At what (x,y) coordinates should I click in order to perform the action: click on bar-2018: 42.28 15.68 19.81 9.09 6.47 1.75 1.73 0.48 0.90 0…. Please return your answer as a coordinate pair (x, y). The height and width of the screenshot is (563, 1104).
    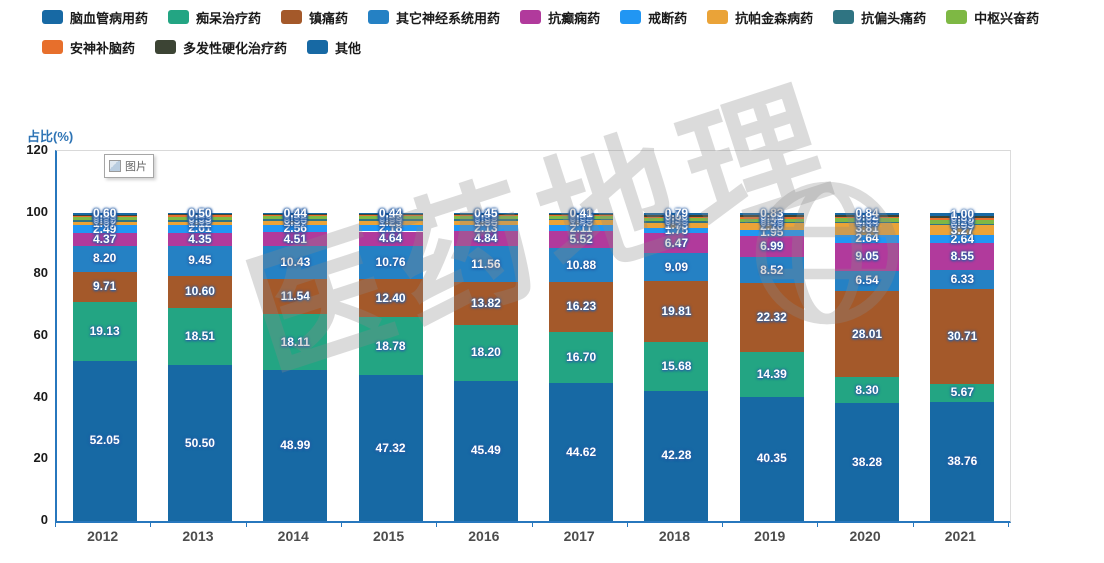
    Looking at the image, I should click on (676, 336).